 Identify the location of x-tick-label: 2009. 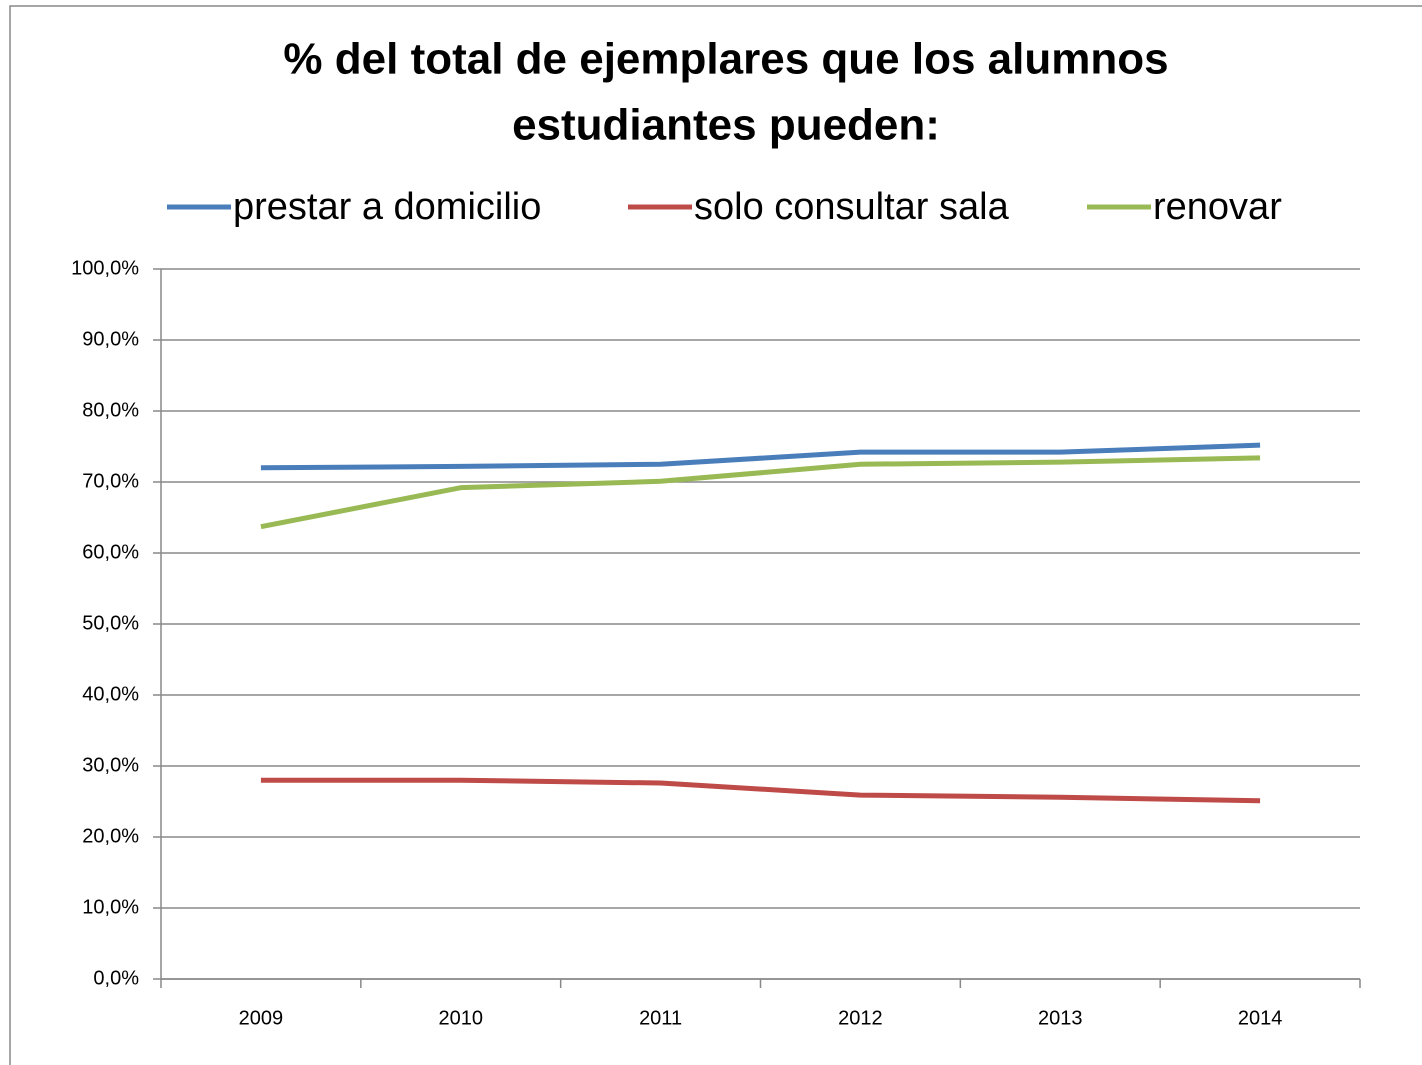
(261, 1018).